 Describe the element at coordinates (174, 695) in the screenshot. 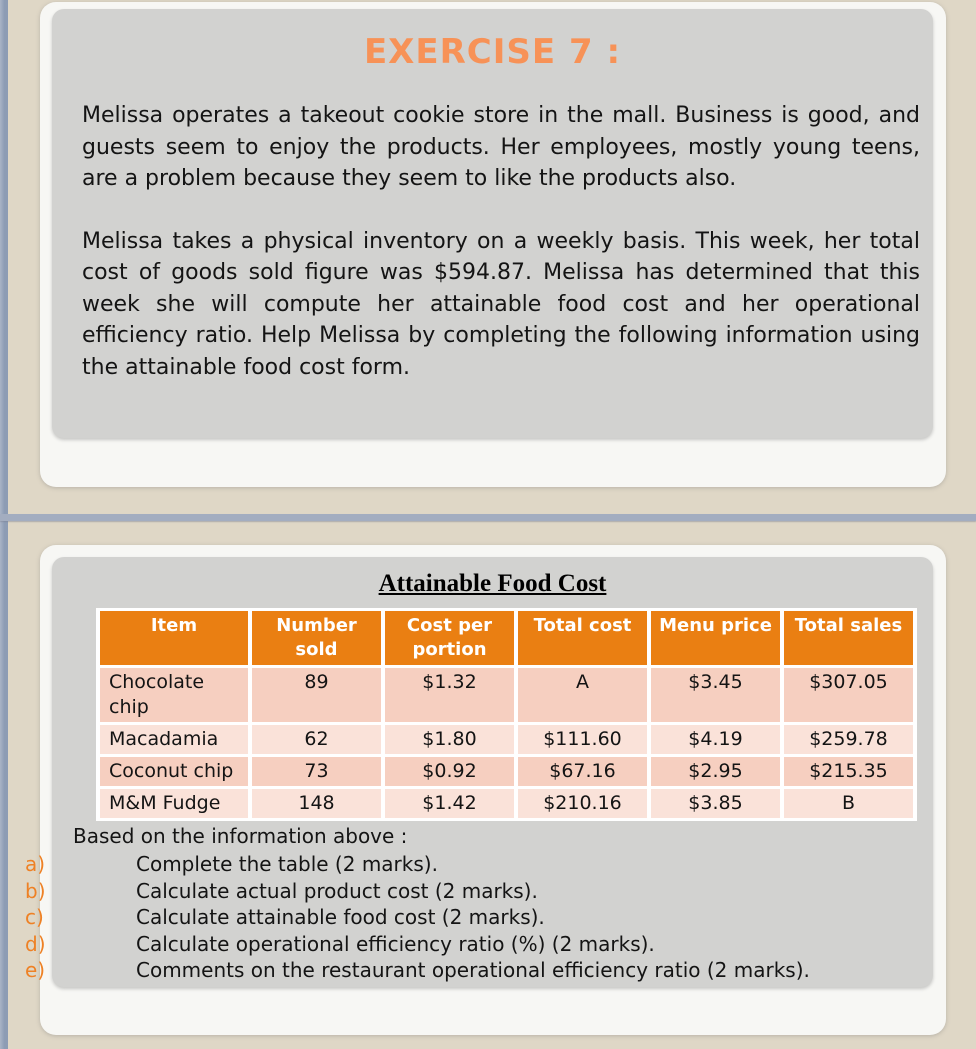

I see `cell-item: Chocolate chip` at that location.